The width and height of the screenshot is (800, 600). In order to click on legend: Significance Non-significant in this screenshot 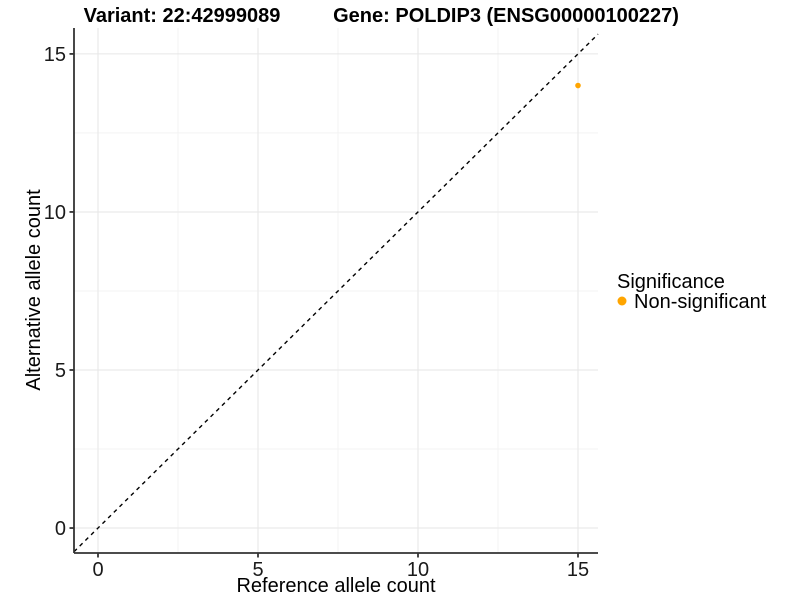, I will do `click(692, 292)`.